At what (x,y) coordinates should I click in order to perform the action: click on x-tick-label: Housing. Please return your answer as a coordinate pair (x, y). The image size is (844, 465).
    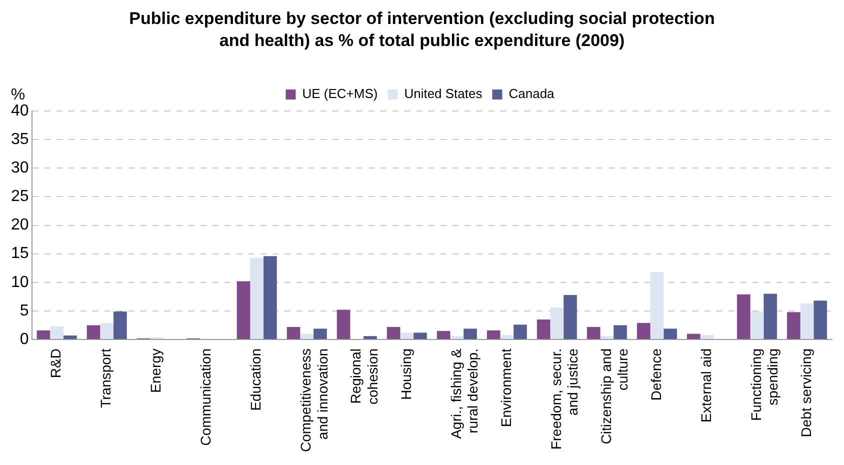
    Looking at the image, I should click on (406, 374).